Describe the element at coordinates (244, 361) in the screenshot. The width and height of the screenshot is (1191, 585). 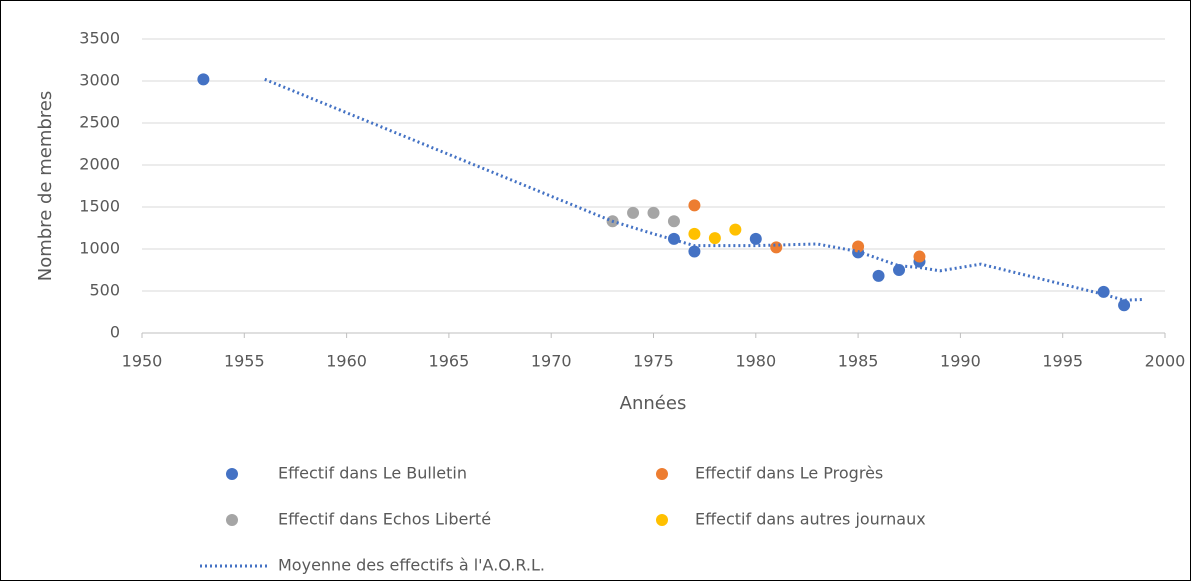
I see `x-tick-label: 1955` at that location.